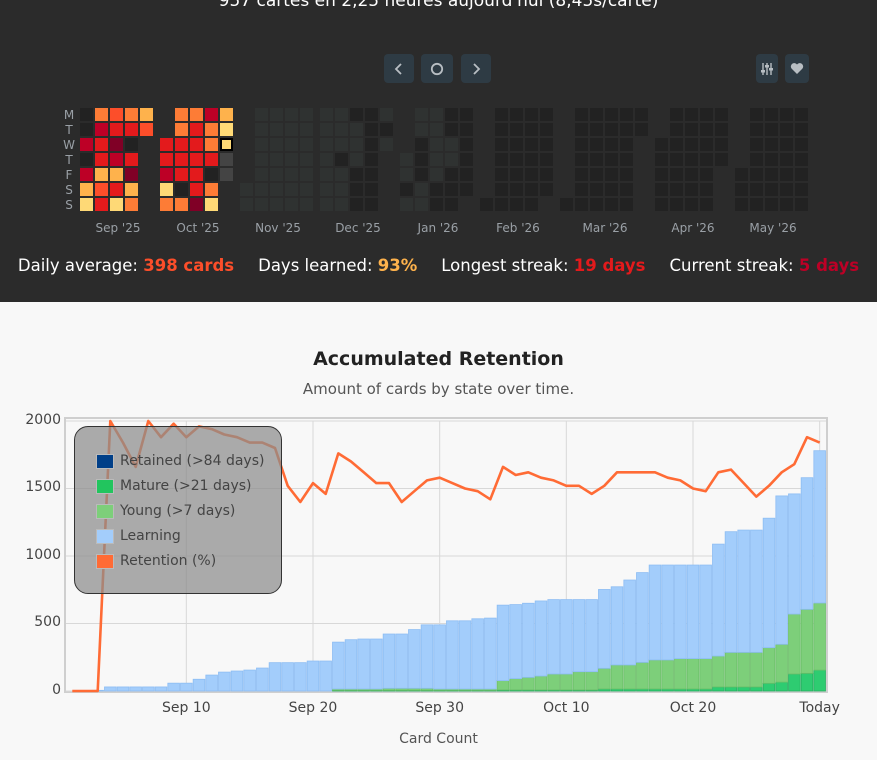 The width and height of the screenshot is (877, 760). I want to click on legend-item-retention: Retention (%), so click(156, 561).